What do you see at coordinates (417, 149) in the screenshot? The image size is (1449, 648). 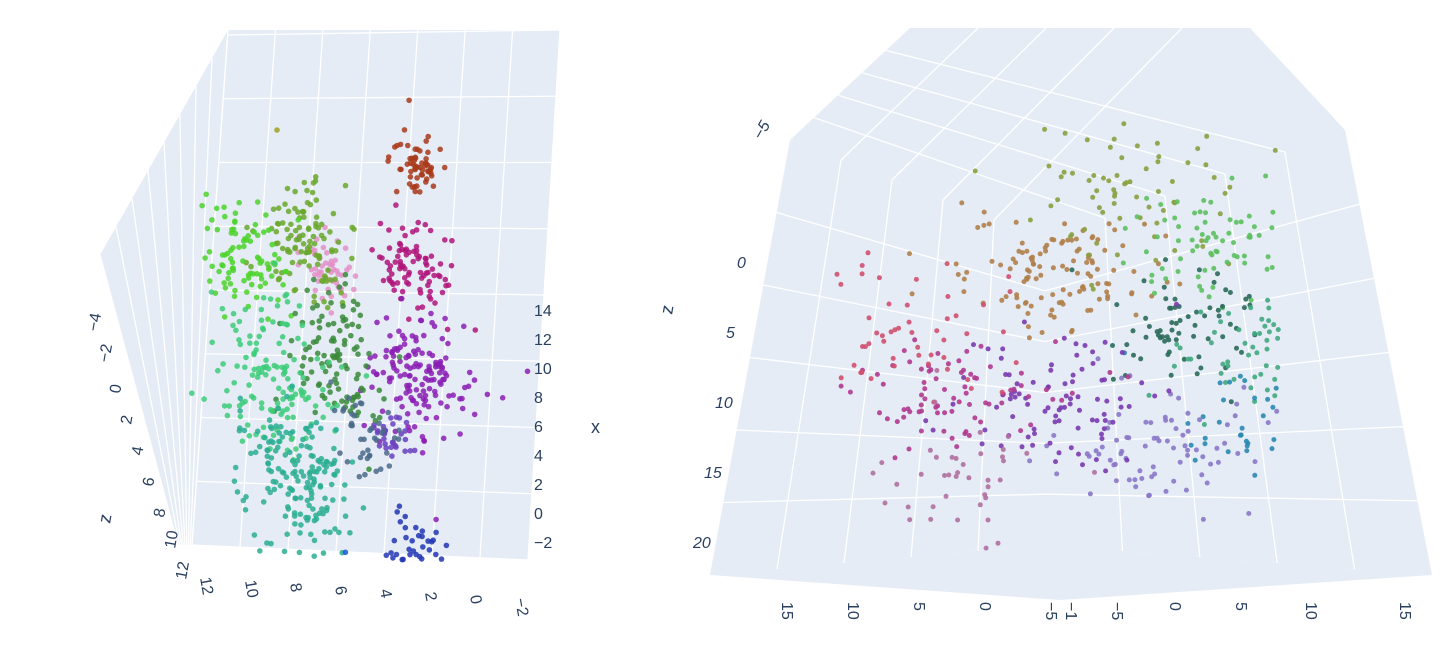 I see `left-point-dark-red` at bounding box center [417, 149].